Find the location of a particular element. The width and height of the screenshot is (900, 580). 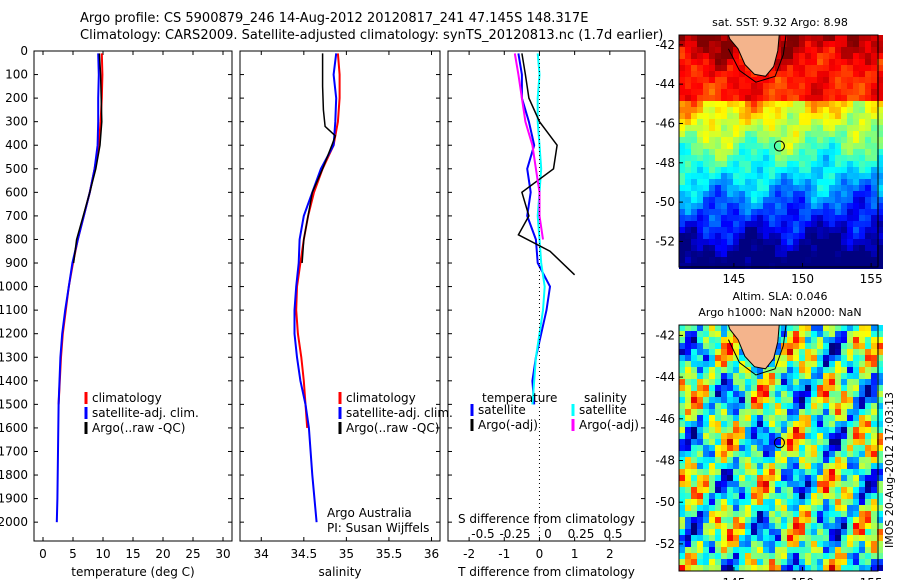

map-y-tick-label: -48 is located at coordinates (665, 461).